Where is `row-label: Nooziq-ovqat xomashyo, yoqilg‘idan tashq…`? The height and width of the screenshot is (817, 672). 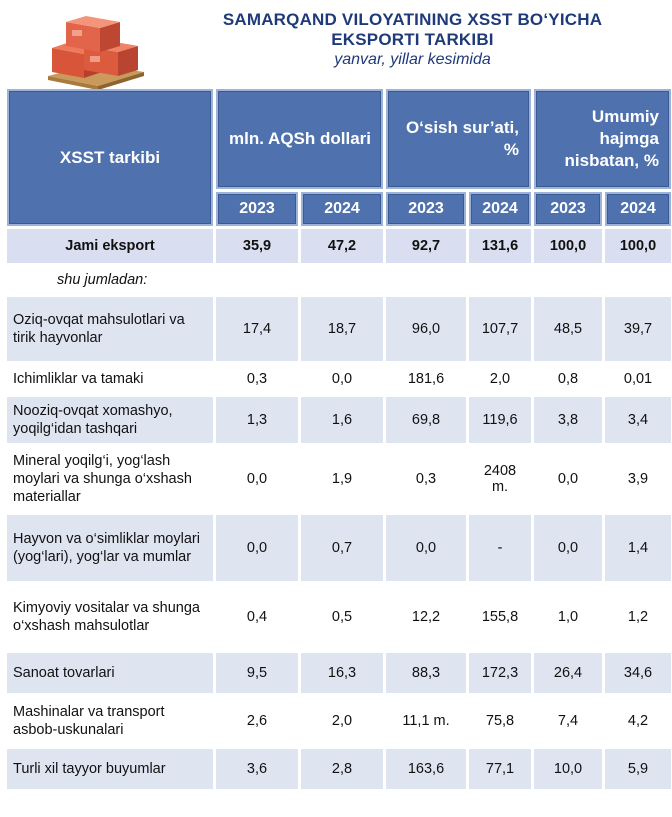
row-label: Nooziq-ovqat xomashyo, yoqilg‘idan tashq… is located at coordinates (110, 420).